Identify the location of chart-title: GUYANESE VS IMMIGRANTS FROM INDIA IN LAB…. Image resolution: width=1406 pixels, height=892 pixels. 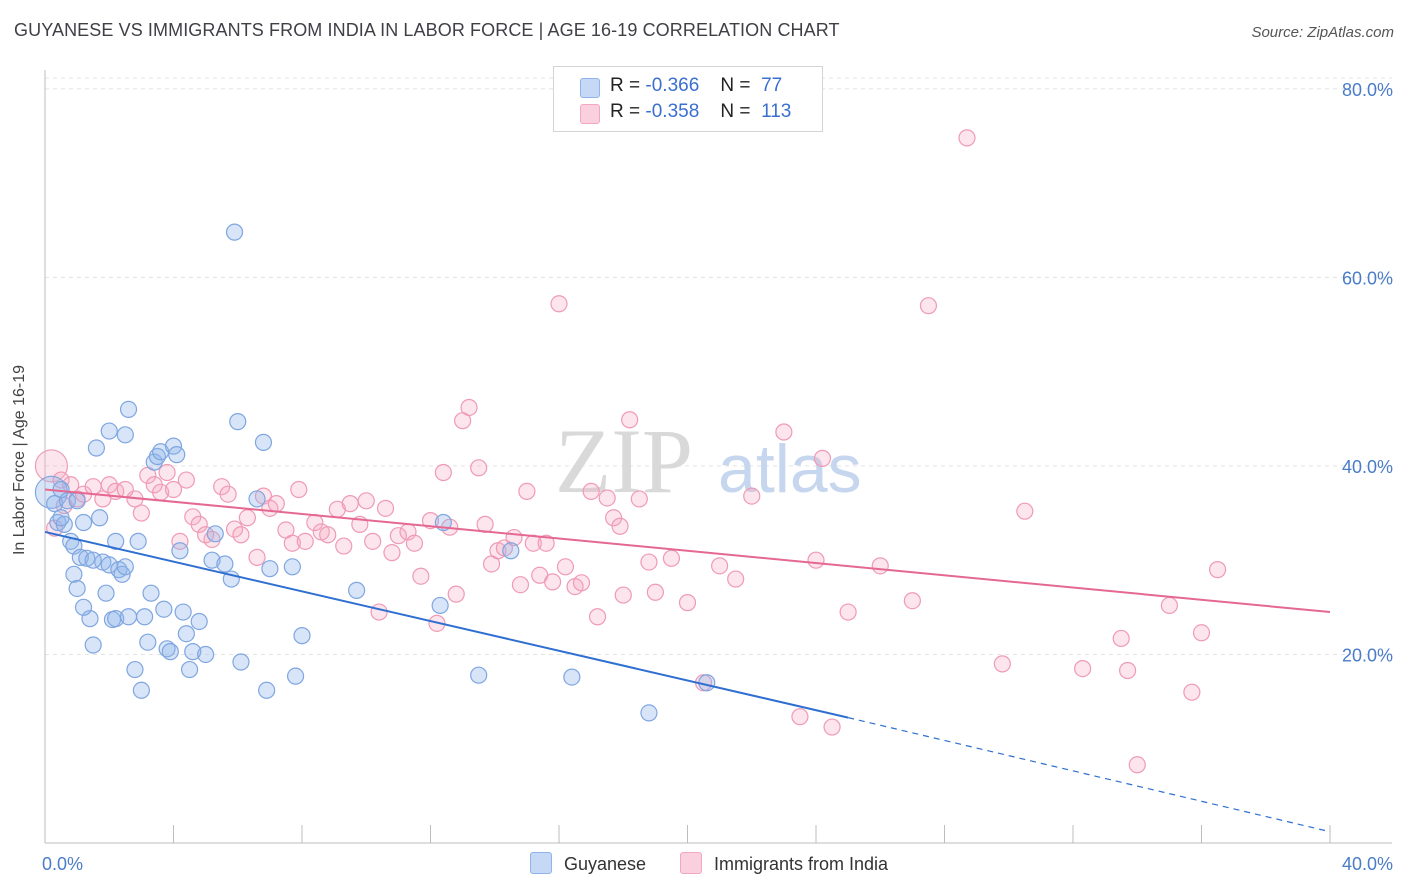
(427, 30).